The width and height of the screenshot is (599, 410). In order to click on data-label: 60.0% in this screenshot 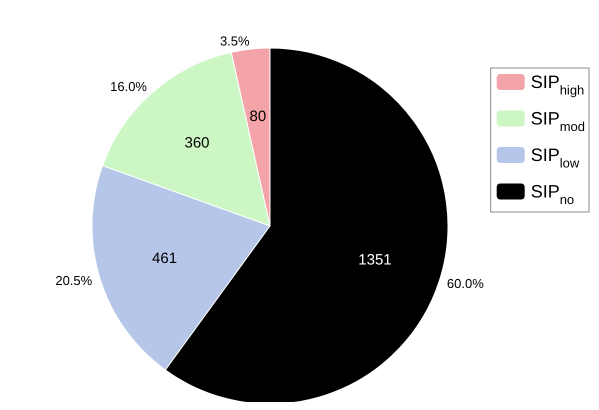, I will do `click(465, 283)`.